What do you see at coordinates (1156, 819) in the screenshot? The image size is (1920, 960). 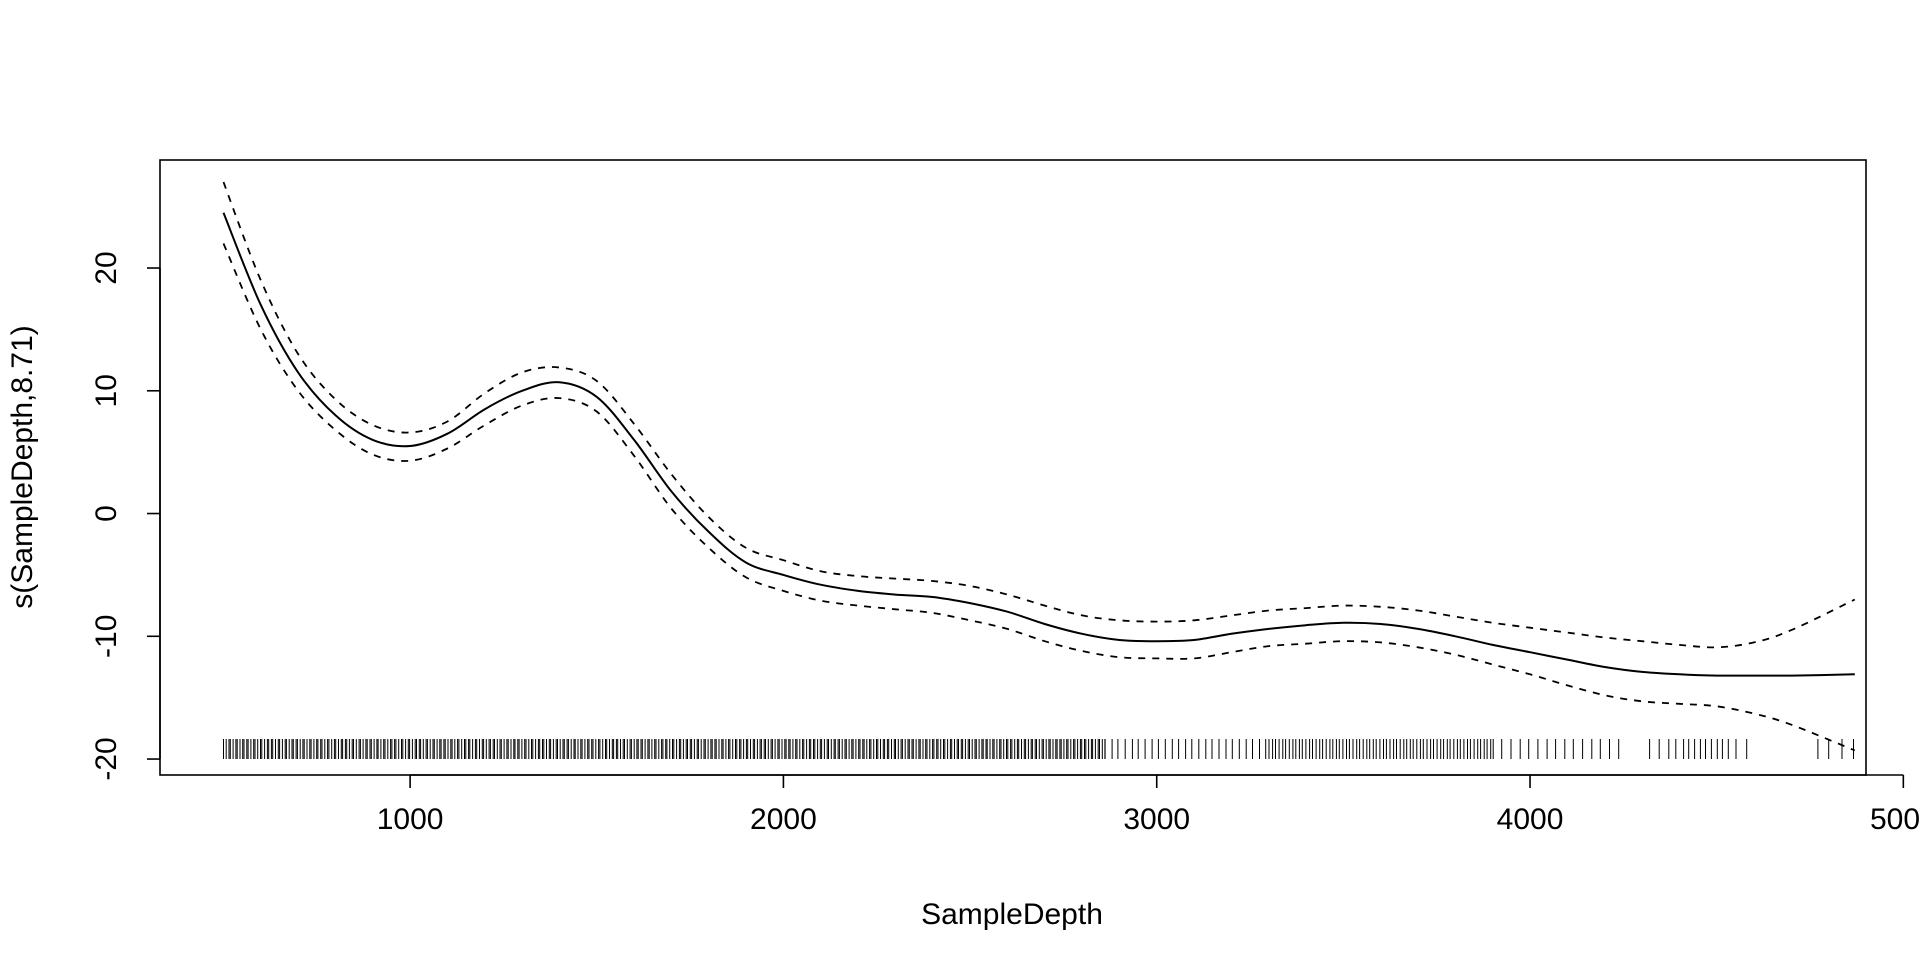 I see `x-tick-label: 3000` at bounding box center [1156, 819].